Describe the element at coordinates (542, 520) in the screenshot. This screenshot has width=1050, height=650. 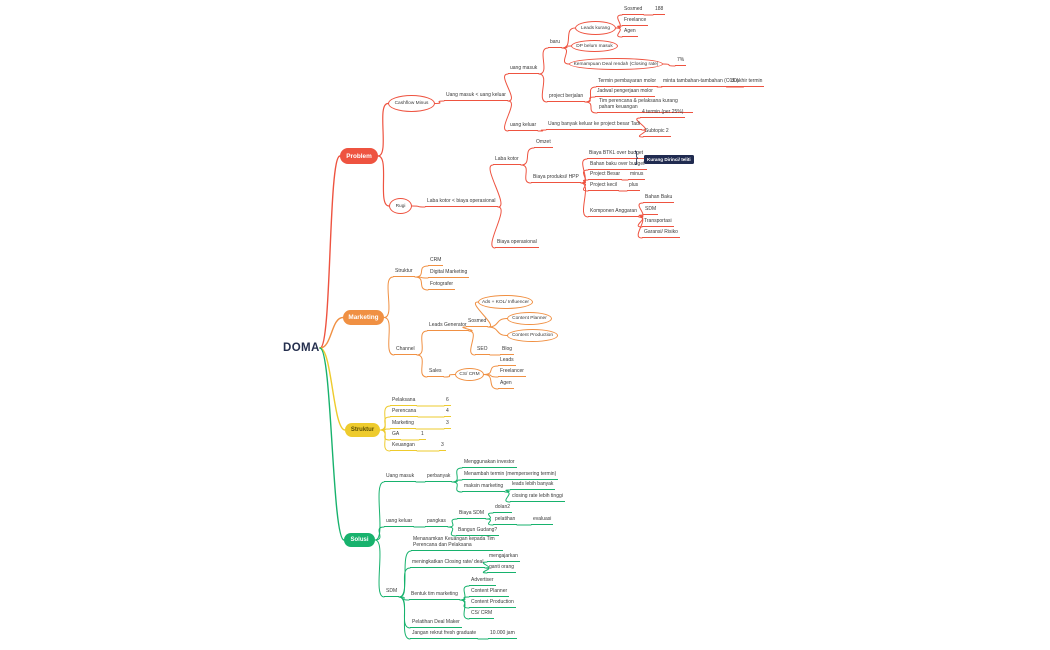
I see `node-evaluasi: evaluasi` at that location.